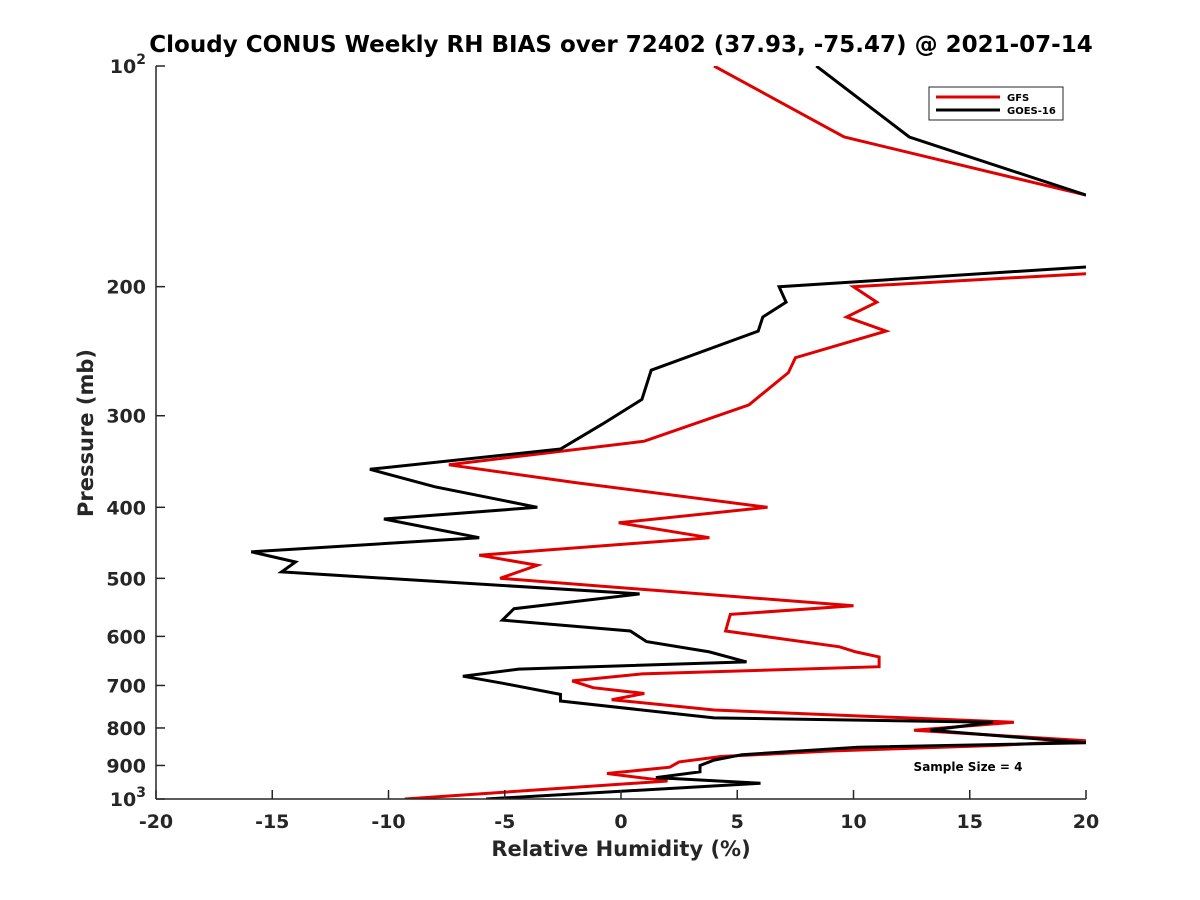  I want to click on legend: GFS GOES-16, so click(996, 103).